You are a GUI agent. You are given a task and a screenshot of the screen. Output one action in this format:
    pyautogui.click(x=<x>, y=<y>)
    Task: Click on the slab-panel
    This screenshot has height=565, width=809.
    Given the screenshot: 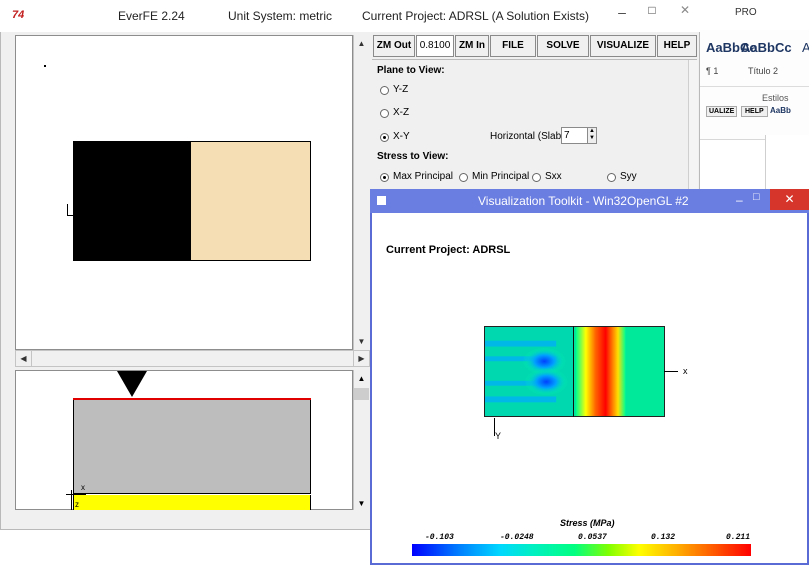 What is the action you would take?
    pyautogui.click(x=251, y=201)
    